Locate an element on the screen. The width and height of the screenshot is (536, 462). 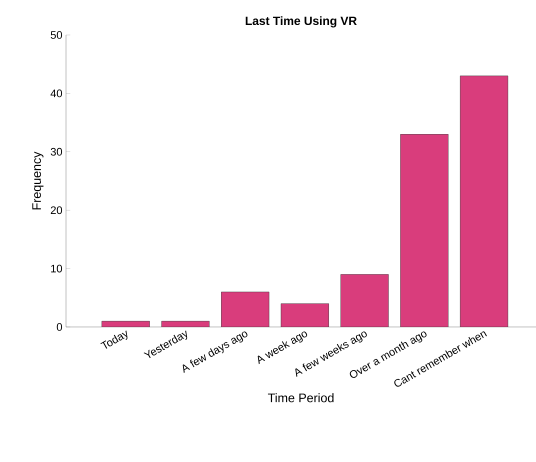
y-axis-title: Frequency is located at coordinates (38, 181).